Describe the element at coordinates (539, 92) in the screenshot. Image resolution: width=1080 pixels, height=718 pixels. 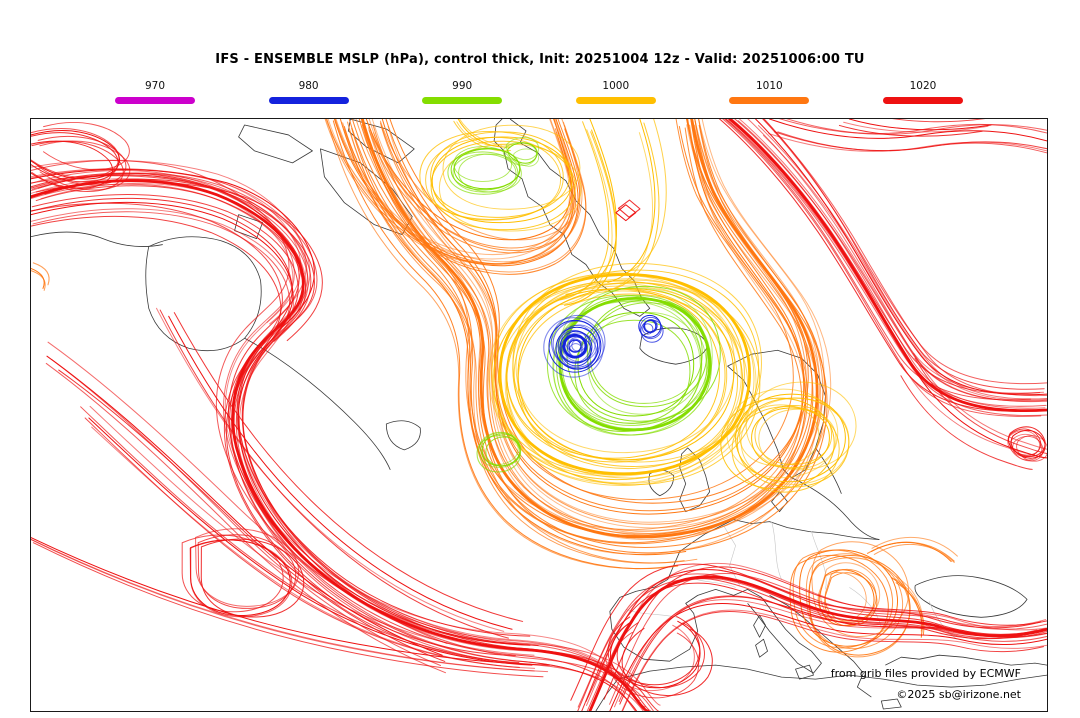
I see `pressure-legend: 970 980 990 1000 1010 1020` at that location.